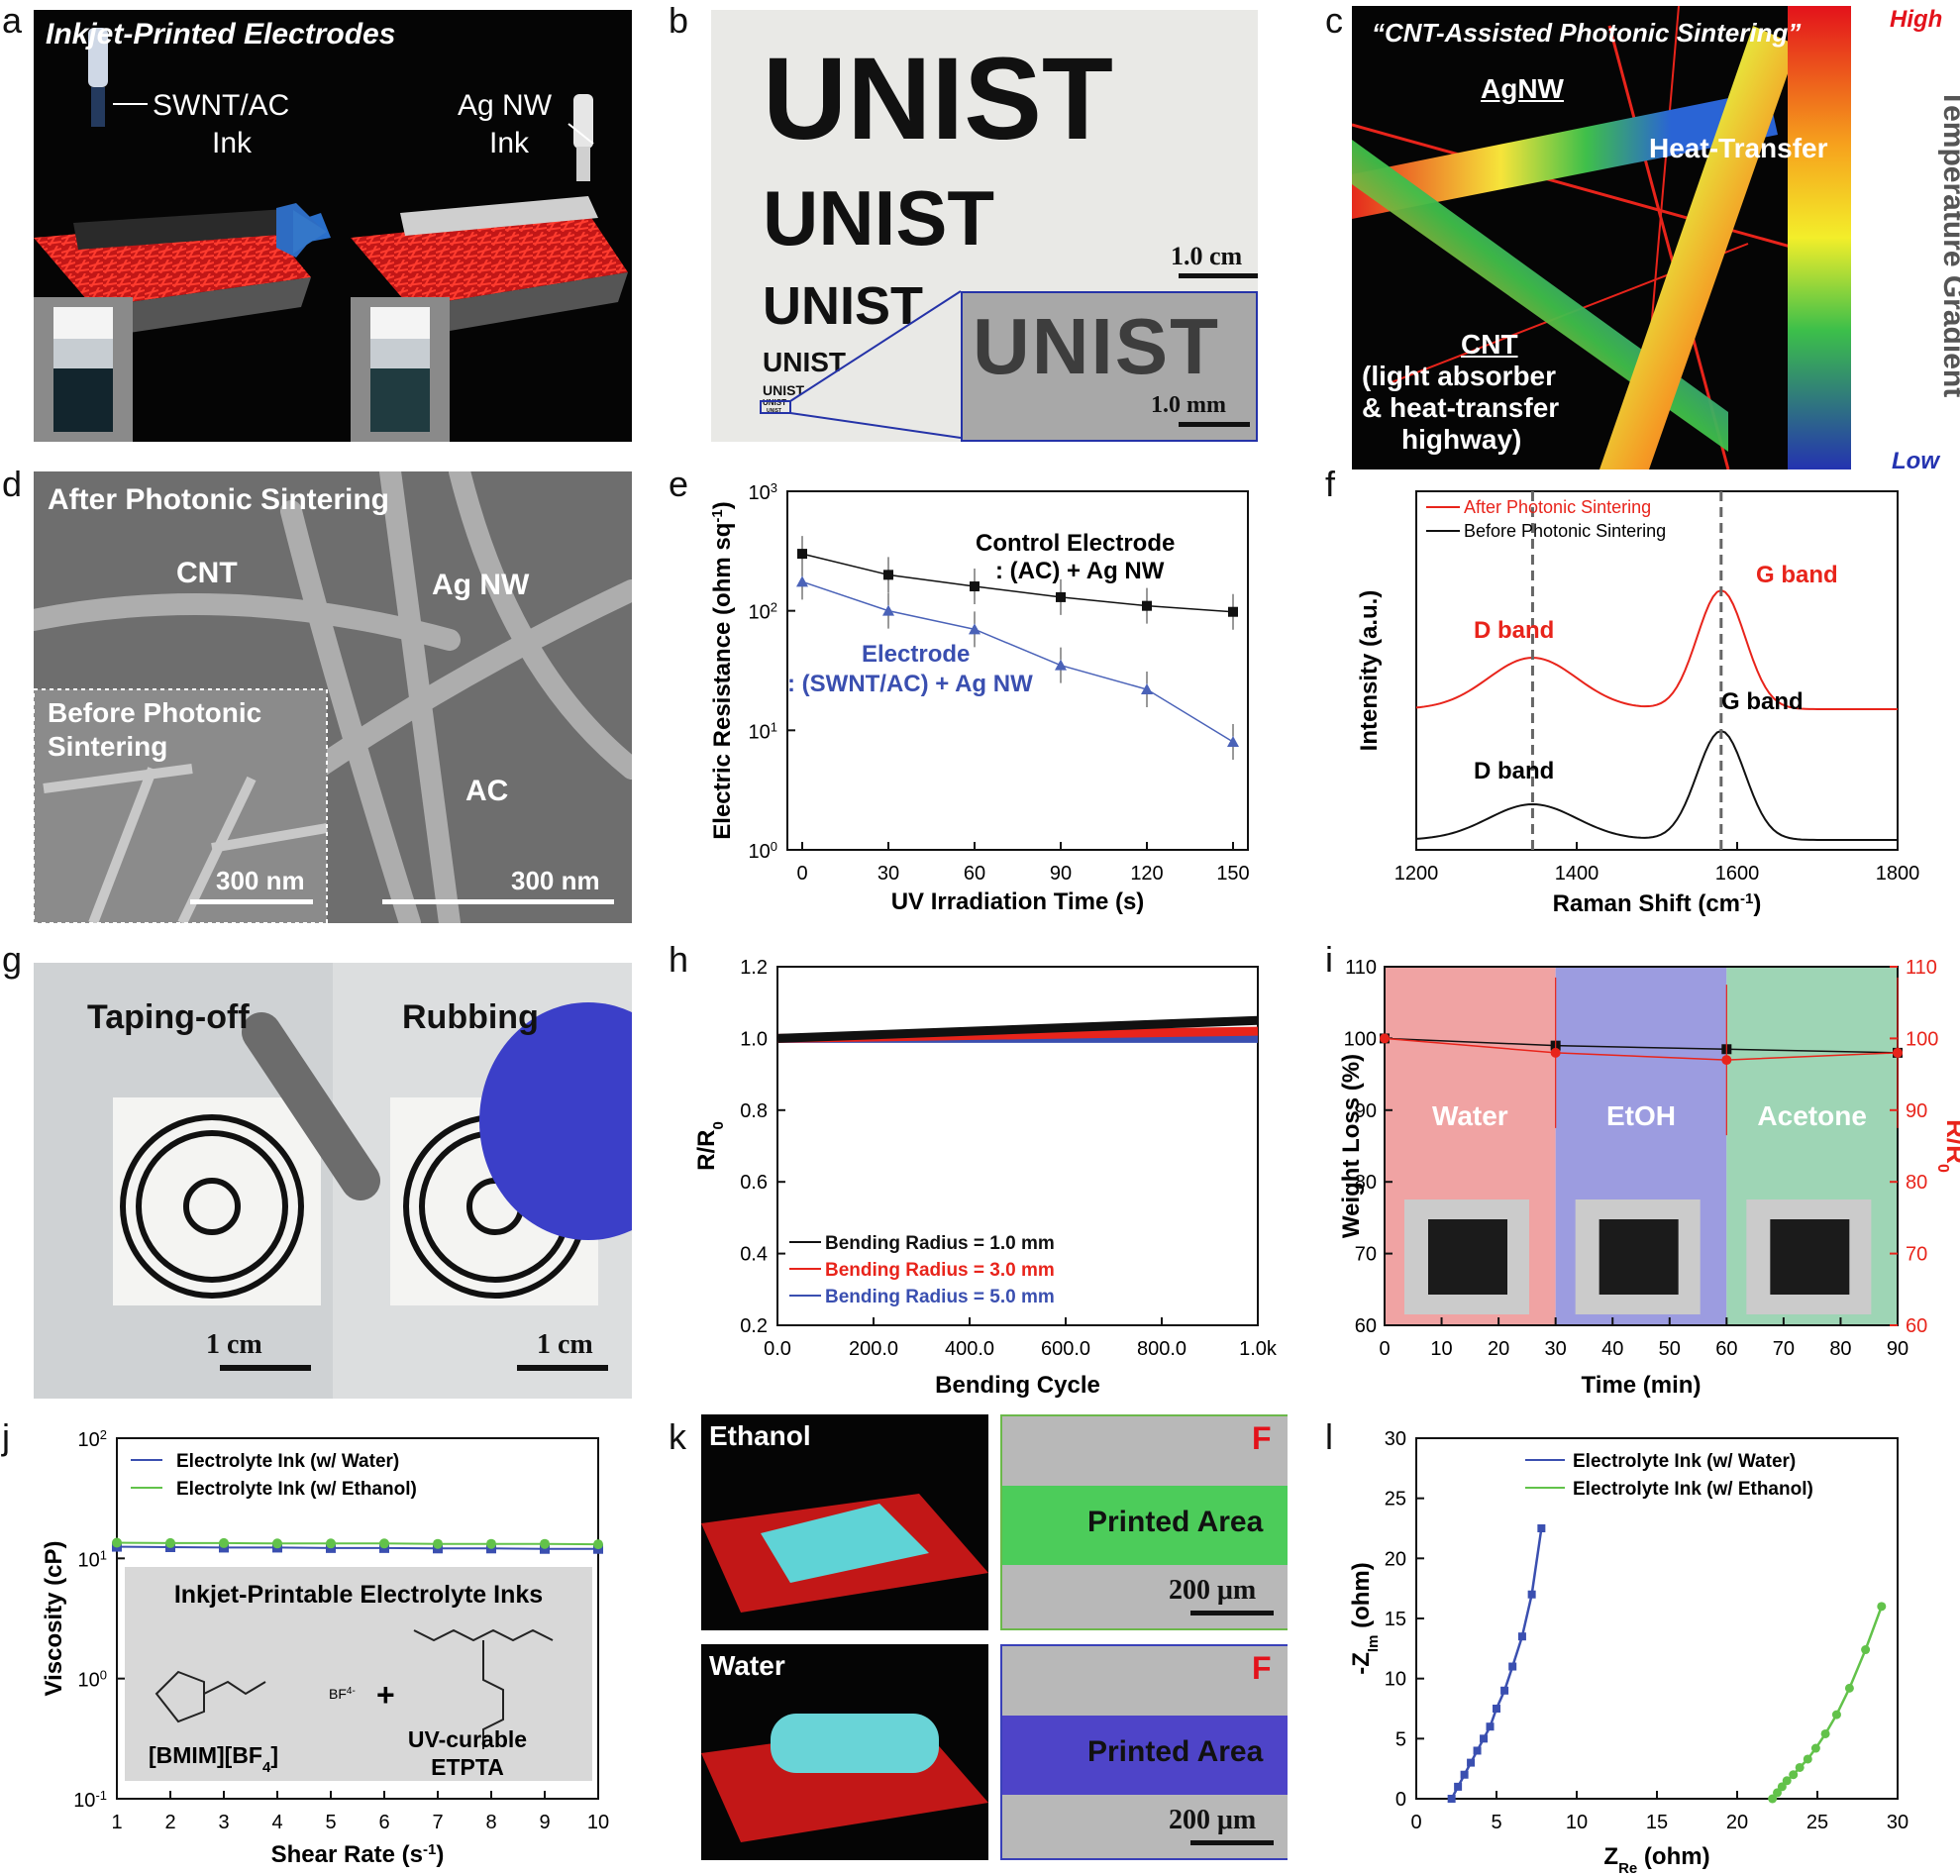 This screenshot has height=1876, width=1960. What do you see at coordinates (1470, 1115) in the screenshot?
I see `region-label-0: Water` at bounding box center [1470, 1115].